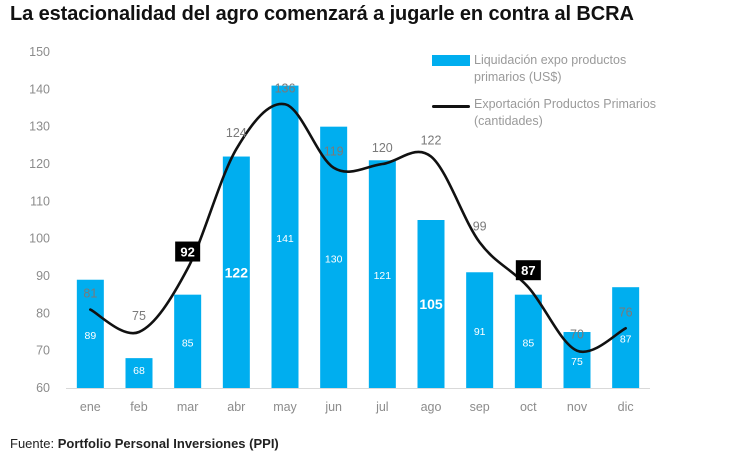  I want to click on y-tick-label: 100, so click(39, 239).